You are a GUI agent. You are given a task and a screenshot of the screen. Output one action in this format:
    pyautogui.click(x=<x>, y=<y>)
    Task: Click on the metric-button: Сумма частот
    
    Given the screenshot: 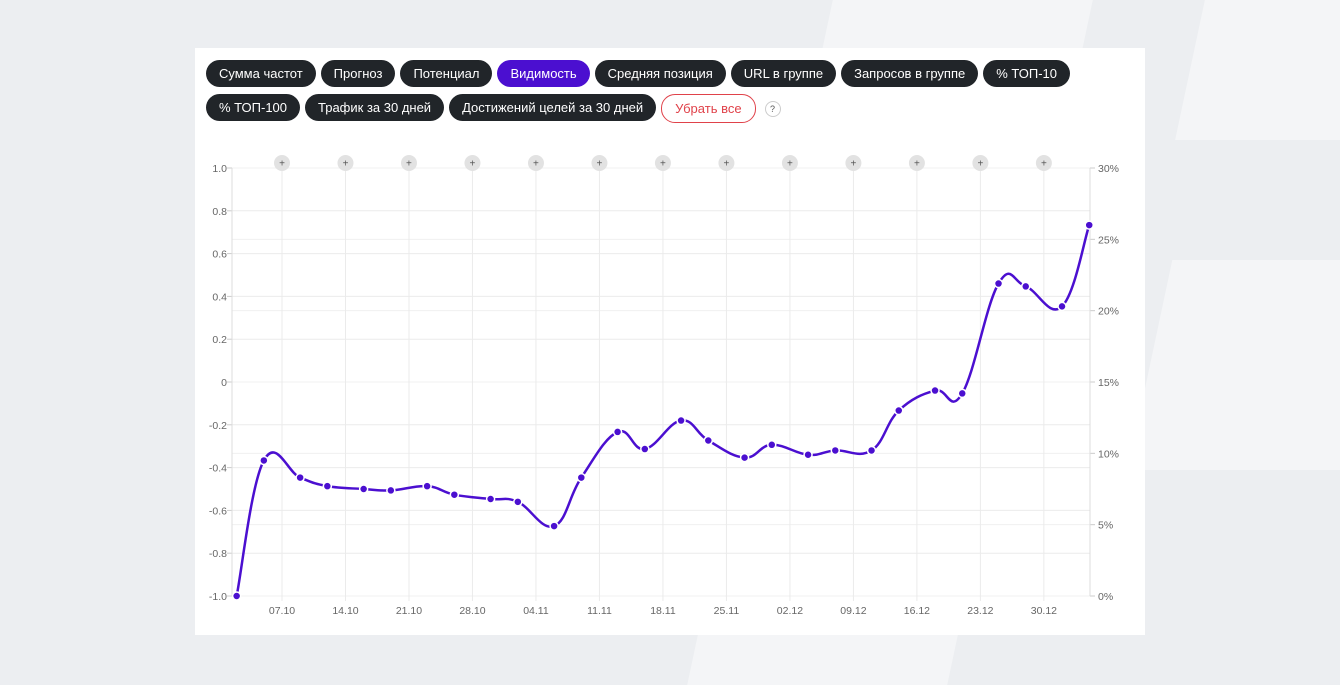 What is the action you would take?
    pyautogui.click(x=261, y=73)
    